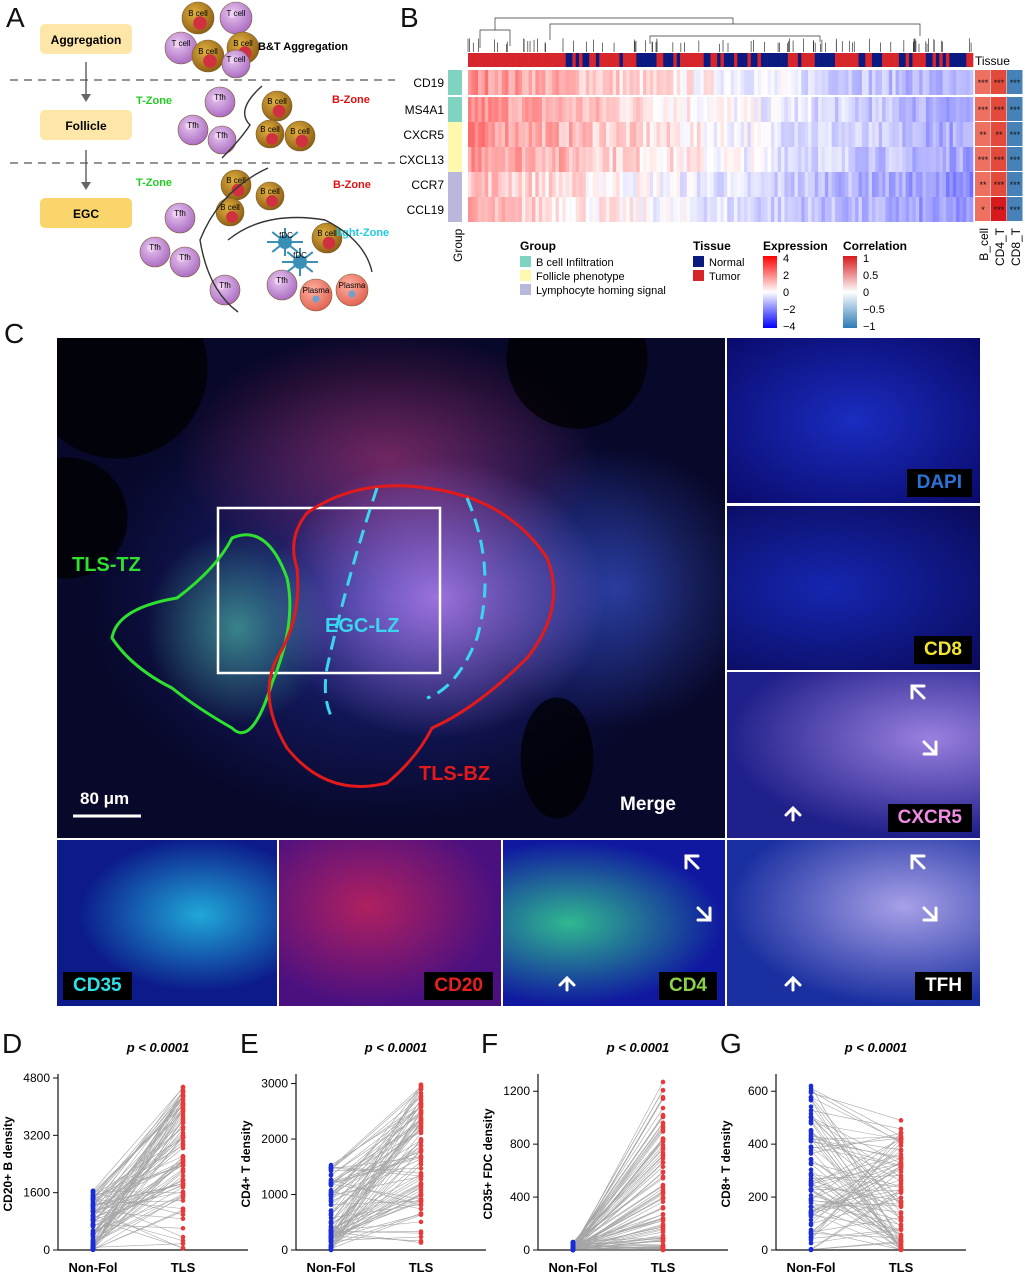 The height and width of the screenshot is (1280, 1025). Describe the element at coordinates (458, 986) in the screenshot. I see `tile-cd20-label: CD20` at that location.